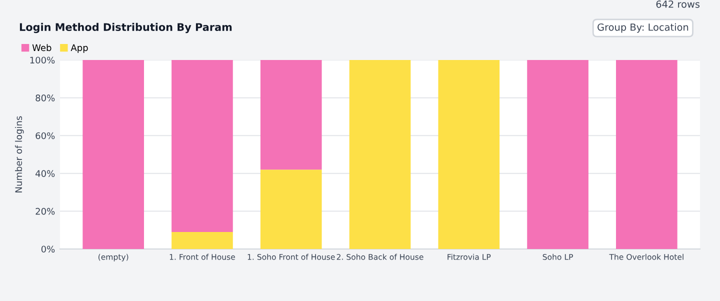 Image resolution: width=720 pixels, height=301 pixels. Describe the element at coordinates (45, 98) in the screenshot. I see `y-tick-label: 80%` at that location.